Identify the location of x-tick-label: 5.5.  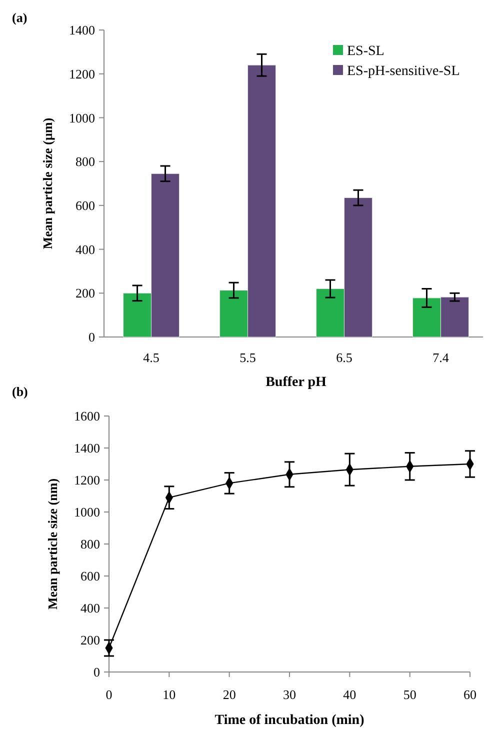
(248, 357).